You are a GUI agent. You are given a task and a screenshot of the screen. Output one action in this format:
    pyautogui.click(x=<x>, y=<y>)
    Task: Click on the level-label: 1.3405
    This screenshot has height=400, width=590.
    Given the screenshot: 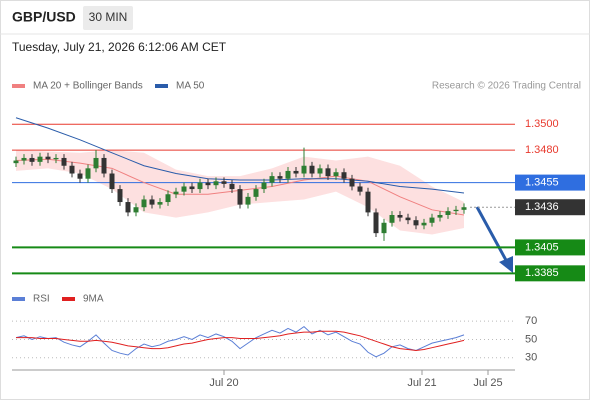 What is the action you would take?
    pyautogui.click(x=542, y=247)
    